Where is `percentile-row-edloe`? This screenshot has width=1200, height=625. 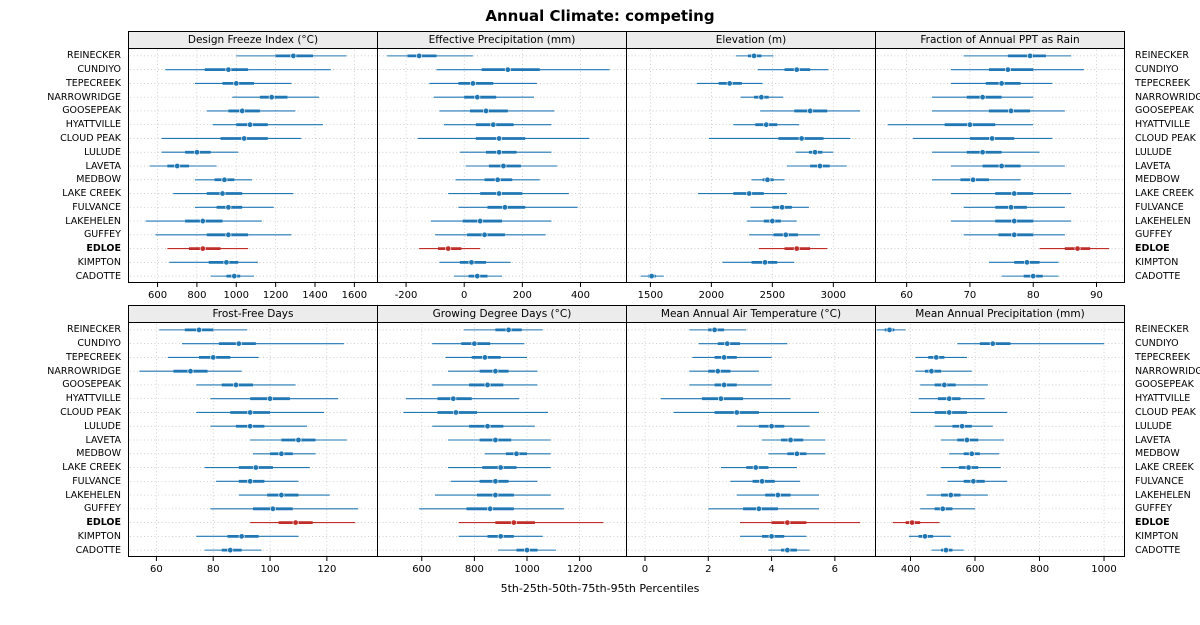 percentile-row-edloe is located at coordinates (208, 248).